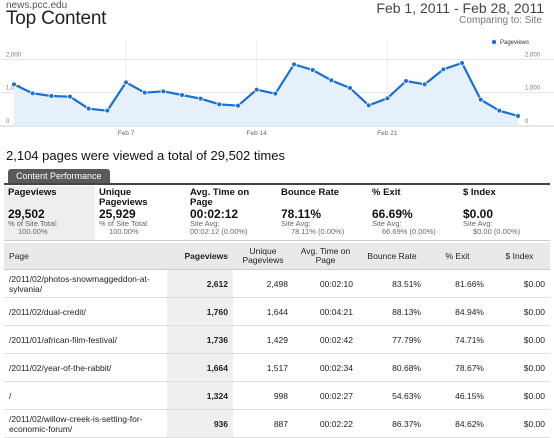  What do you see at coordinates (519, 256) in the screenshot?
I see `column-header-index: $ Index` at bounding box center [519, 256].